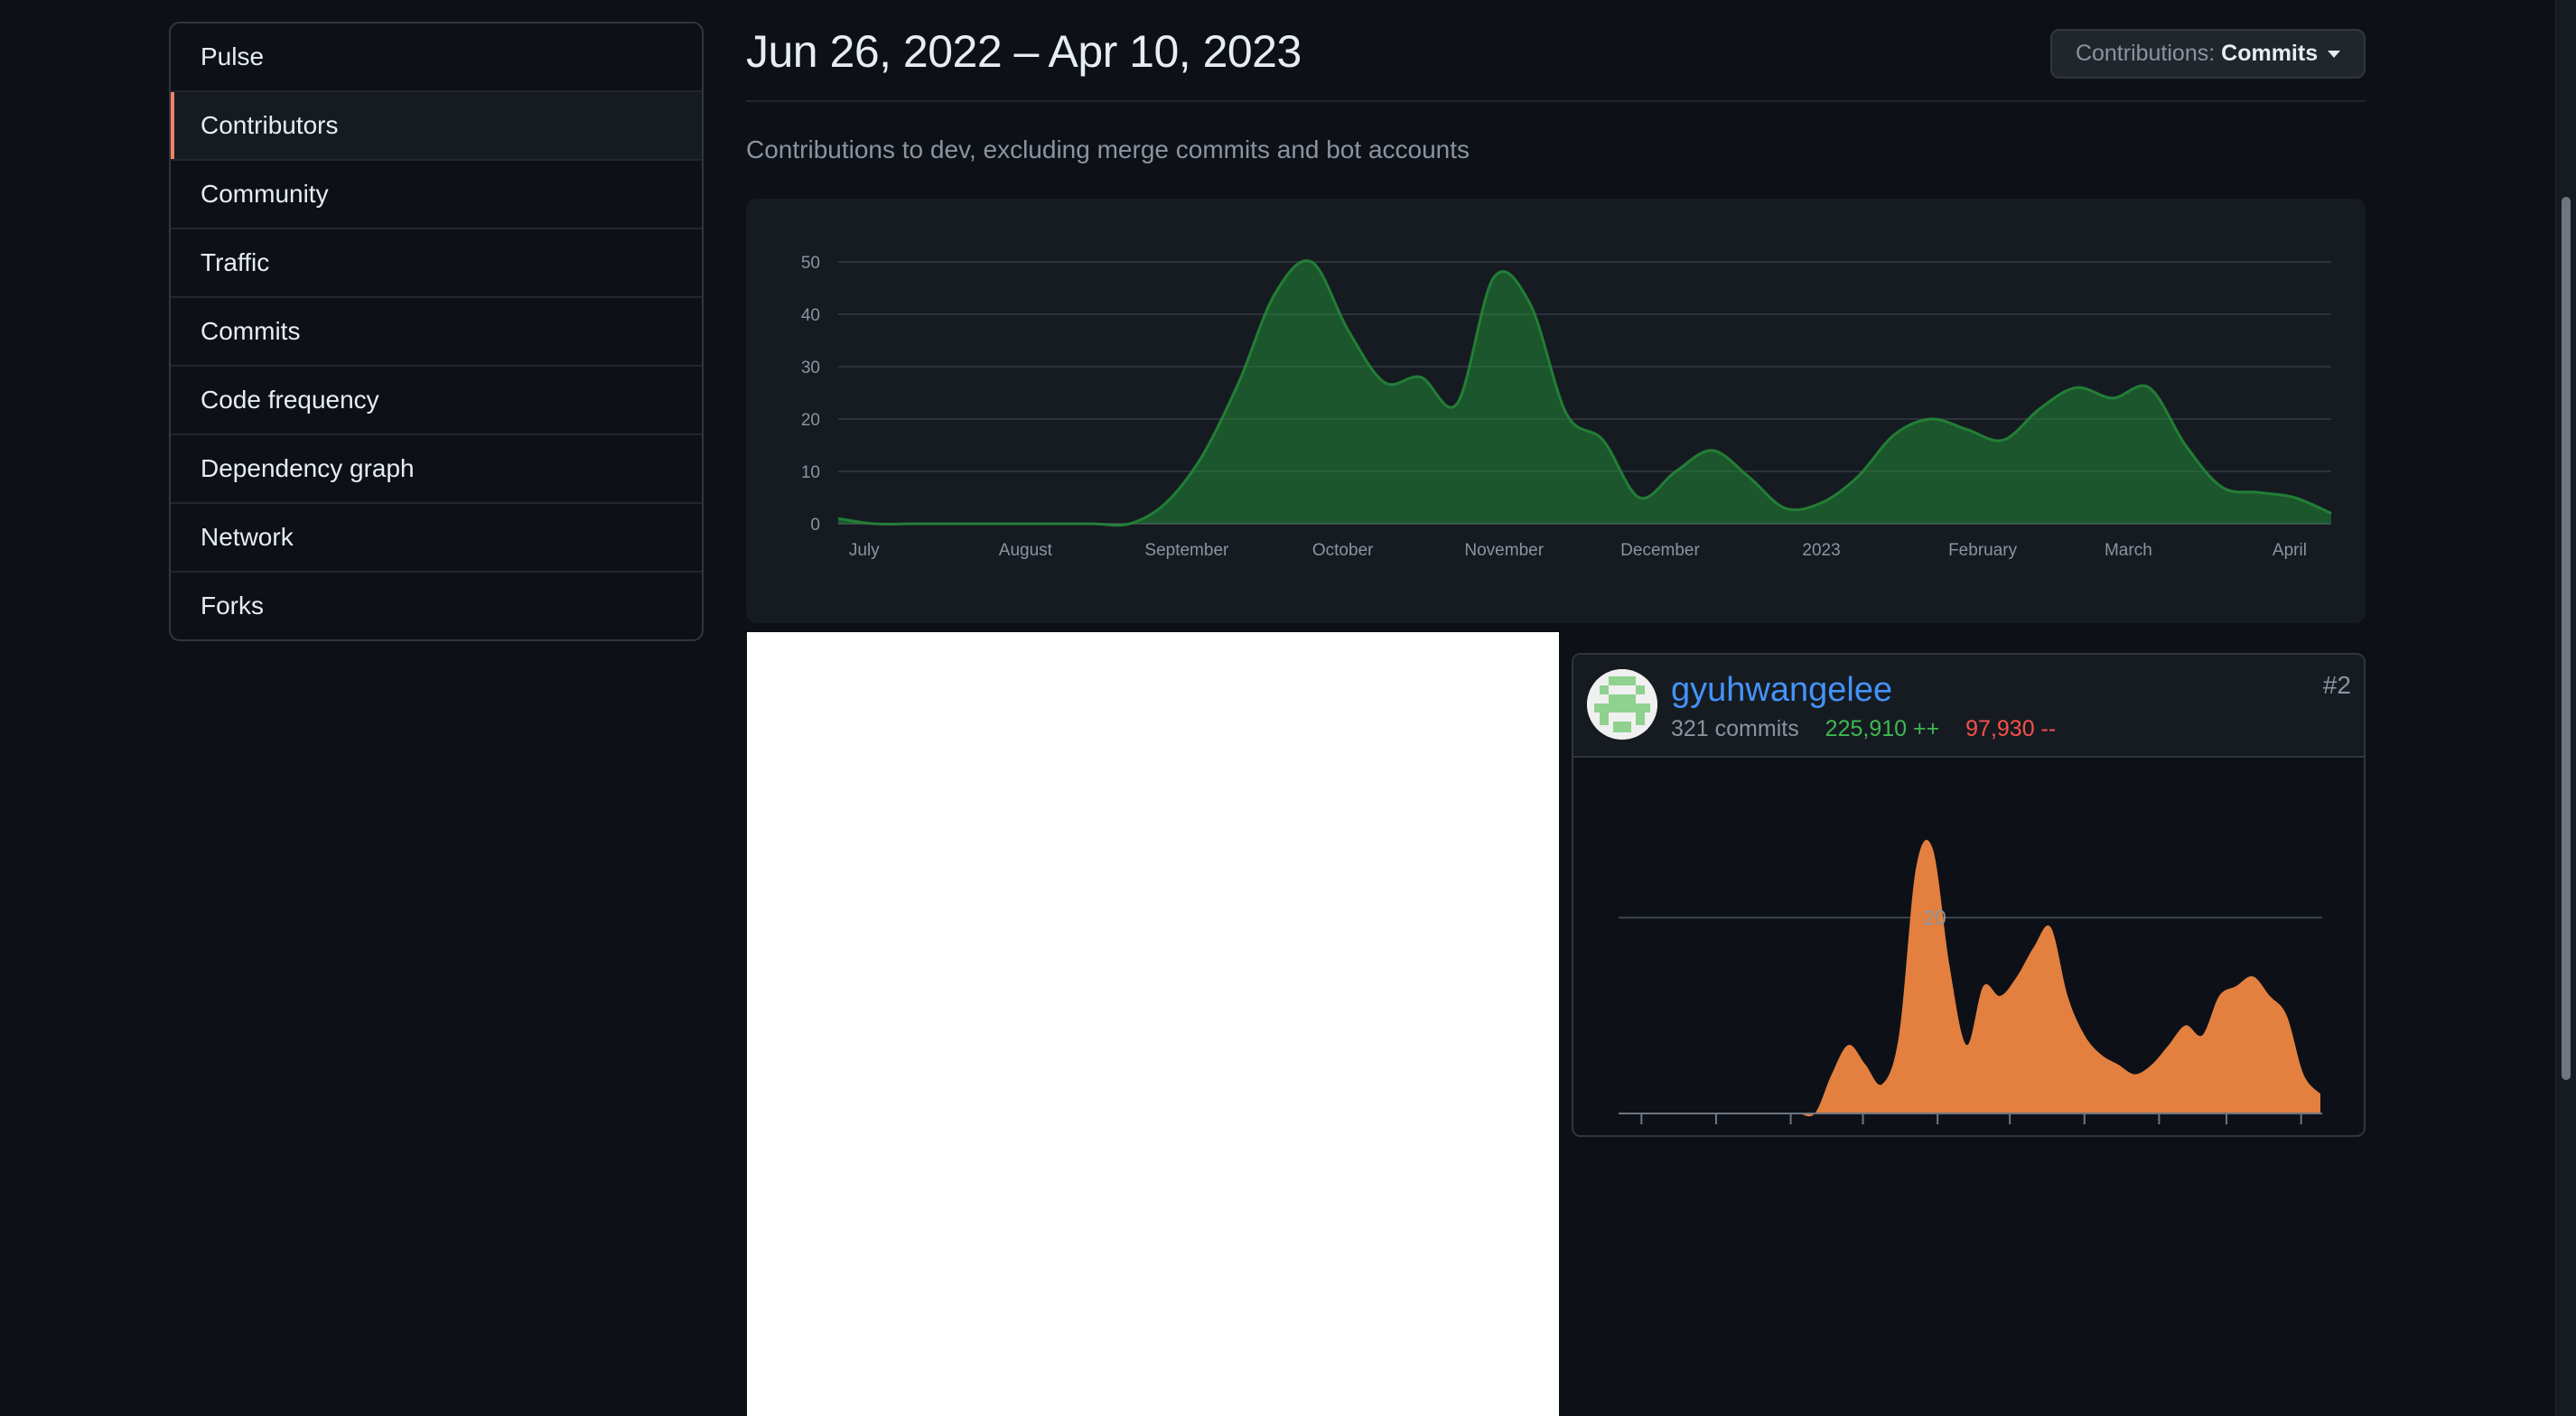  Describe the element at coordinates (436, 195) in the screenshot. I see `sidebar-item-community: Community` at that location.